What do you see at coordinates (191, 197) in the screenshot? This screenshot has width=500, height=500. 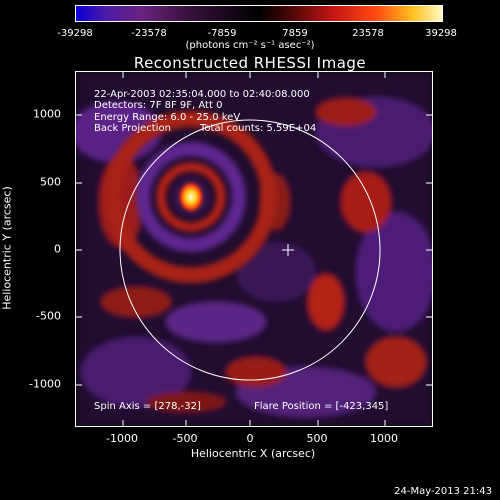 I see `flare-source` at bounding box center [191, 197].